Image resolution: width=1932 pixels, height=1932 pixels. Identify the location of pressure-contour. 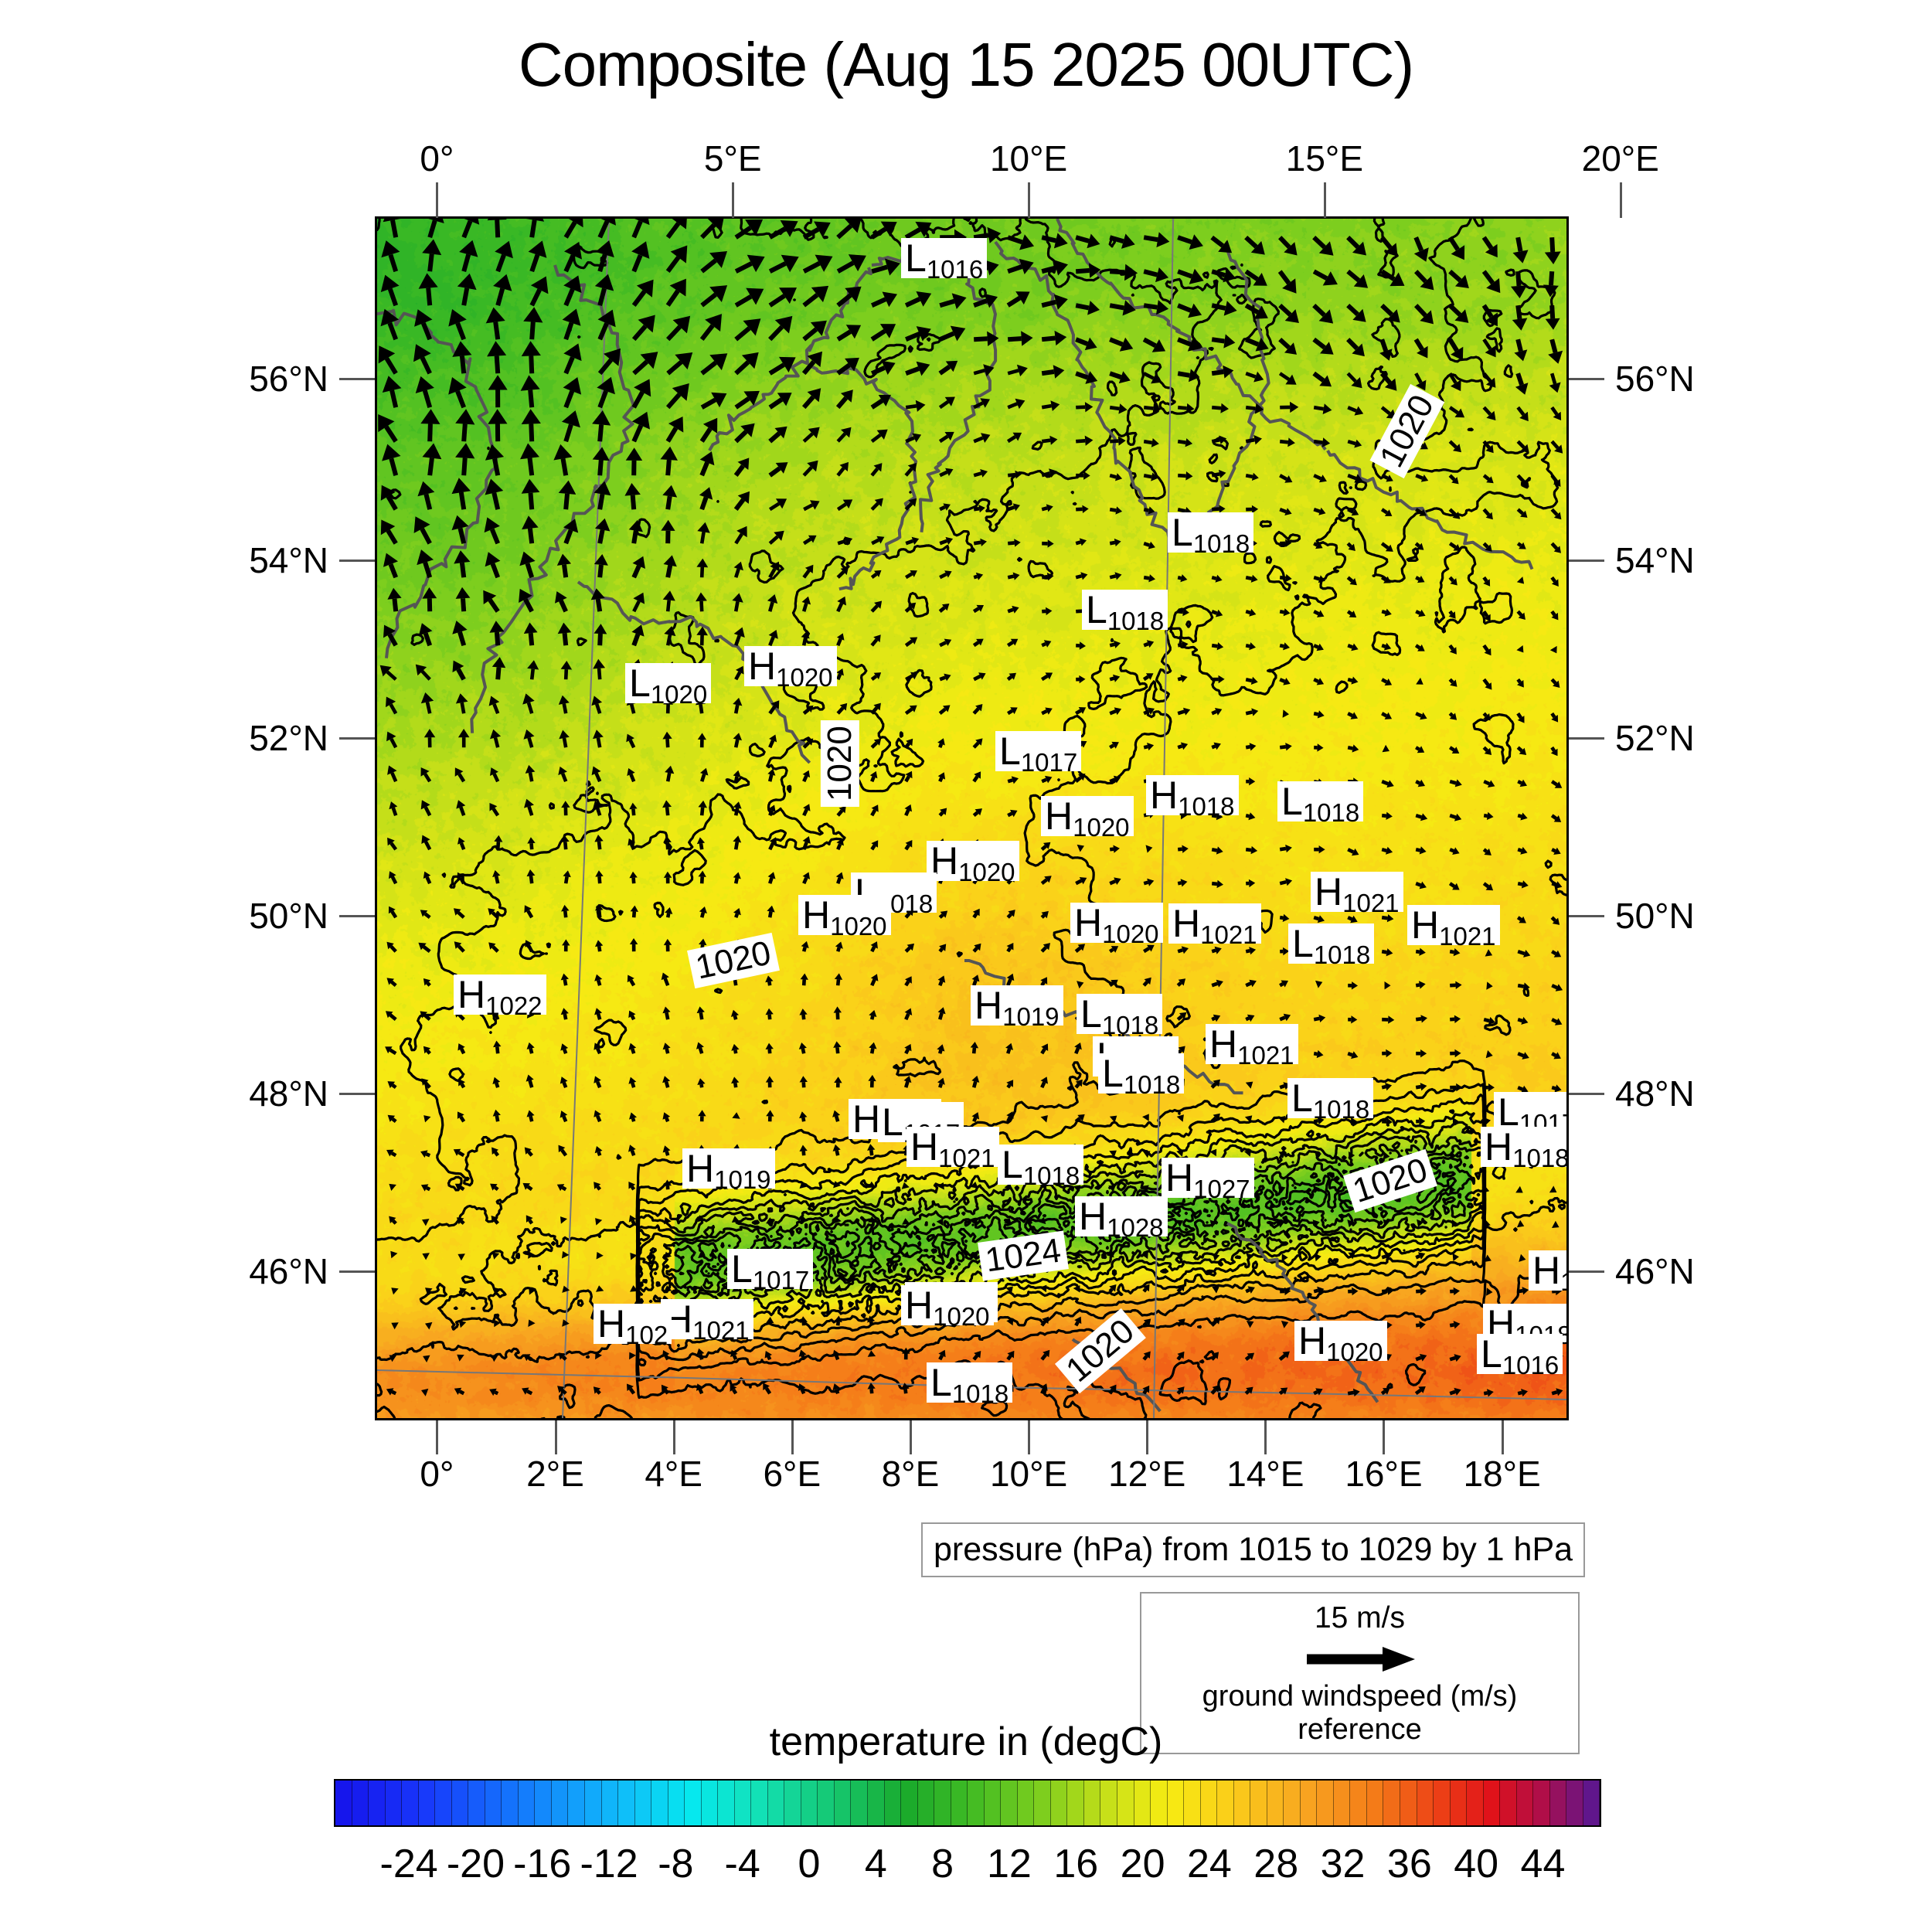
(1158, 1218).